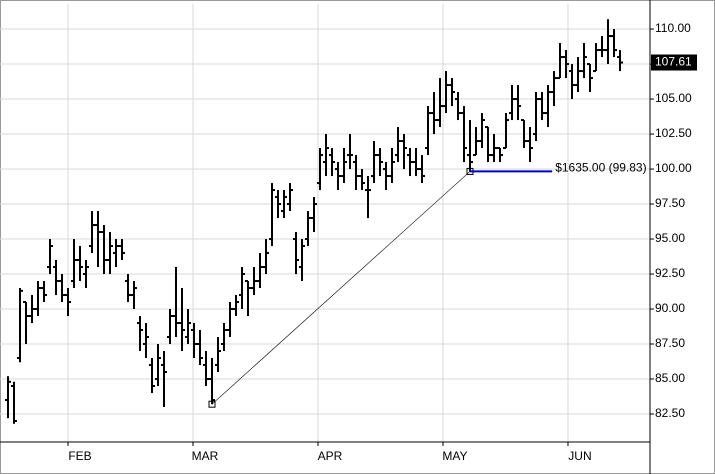 This screenshot has height=474, width=715. Describe the element at coordinates (670, 273) in the screenshot. I see `y-tick-label: 92.50` at that location.